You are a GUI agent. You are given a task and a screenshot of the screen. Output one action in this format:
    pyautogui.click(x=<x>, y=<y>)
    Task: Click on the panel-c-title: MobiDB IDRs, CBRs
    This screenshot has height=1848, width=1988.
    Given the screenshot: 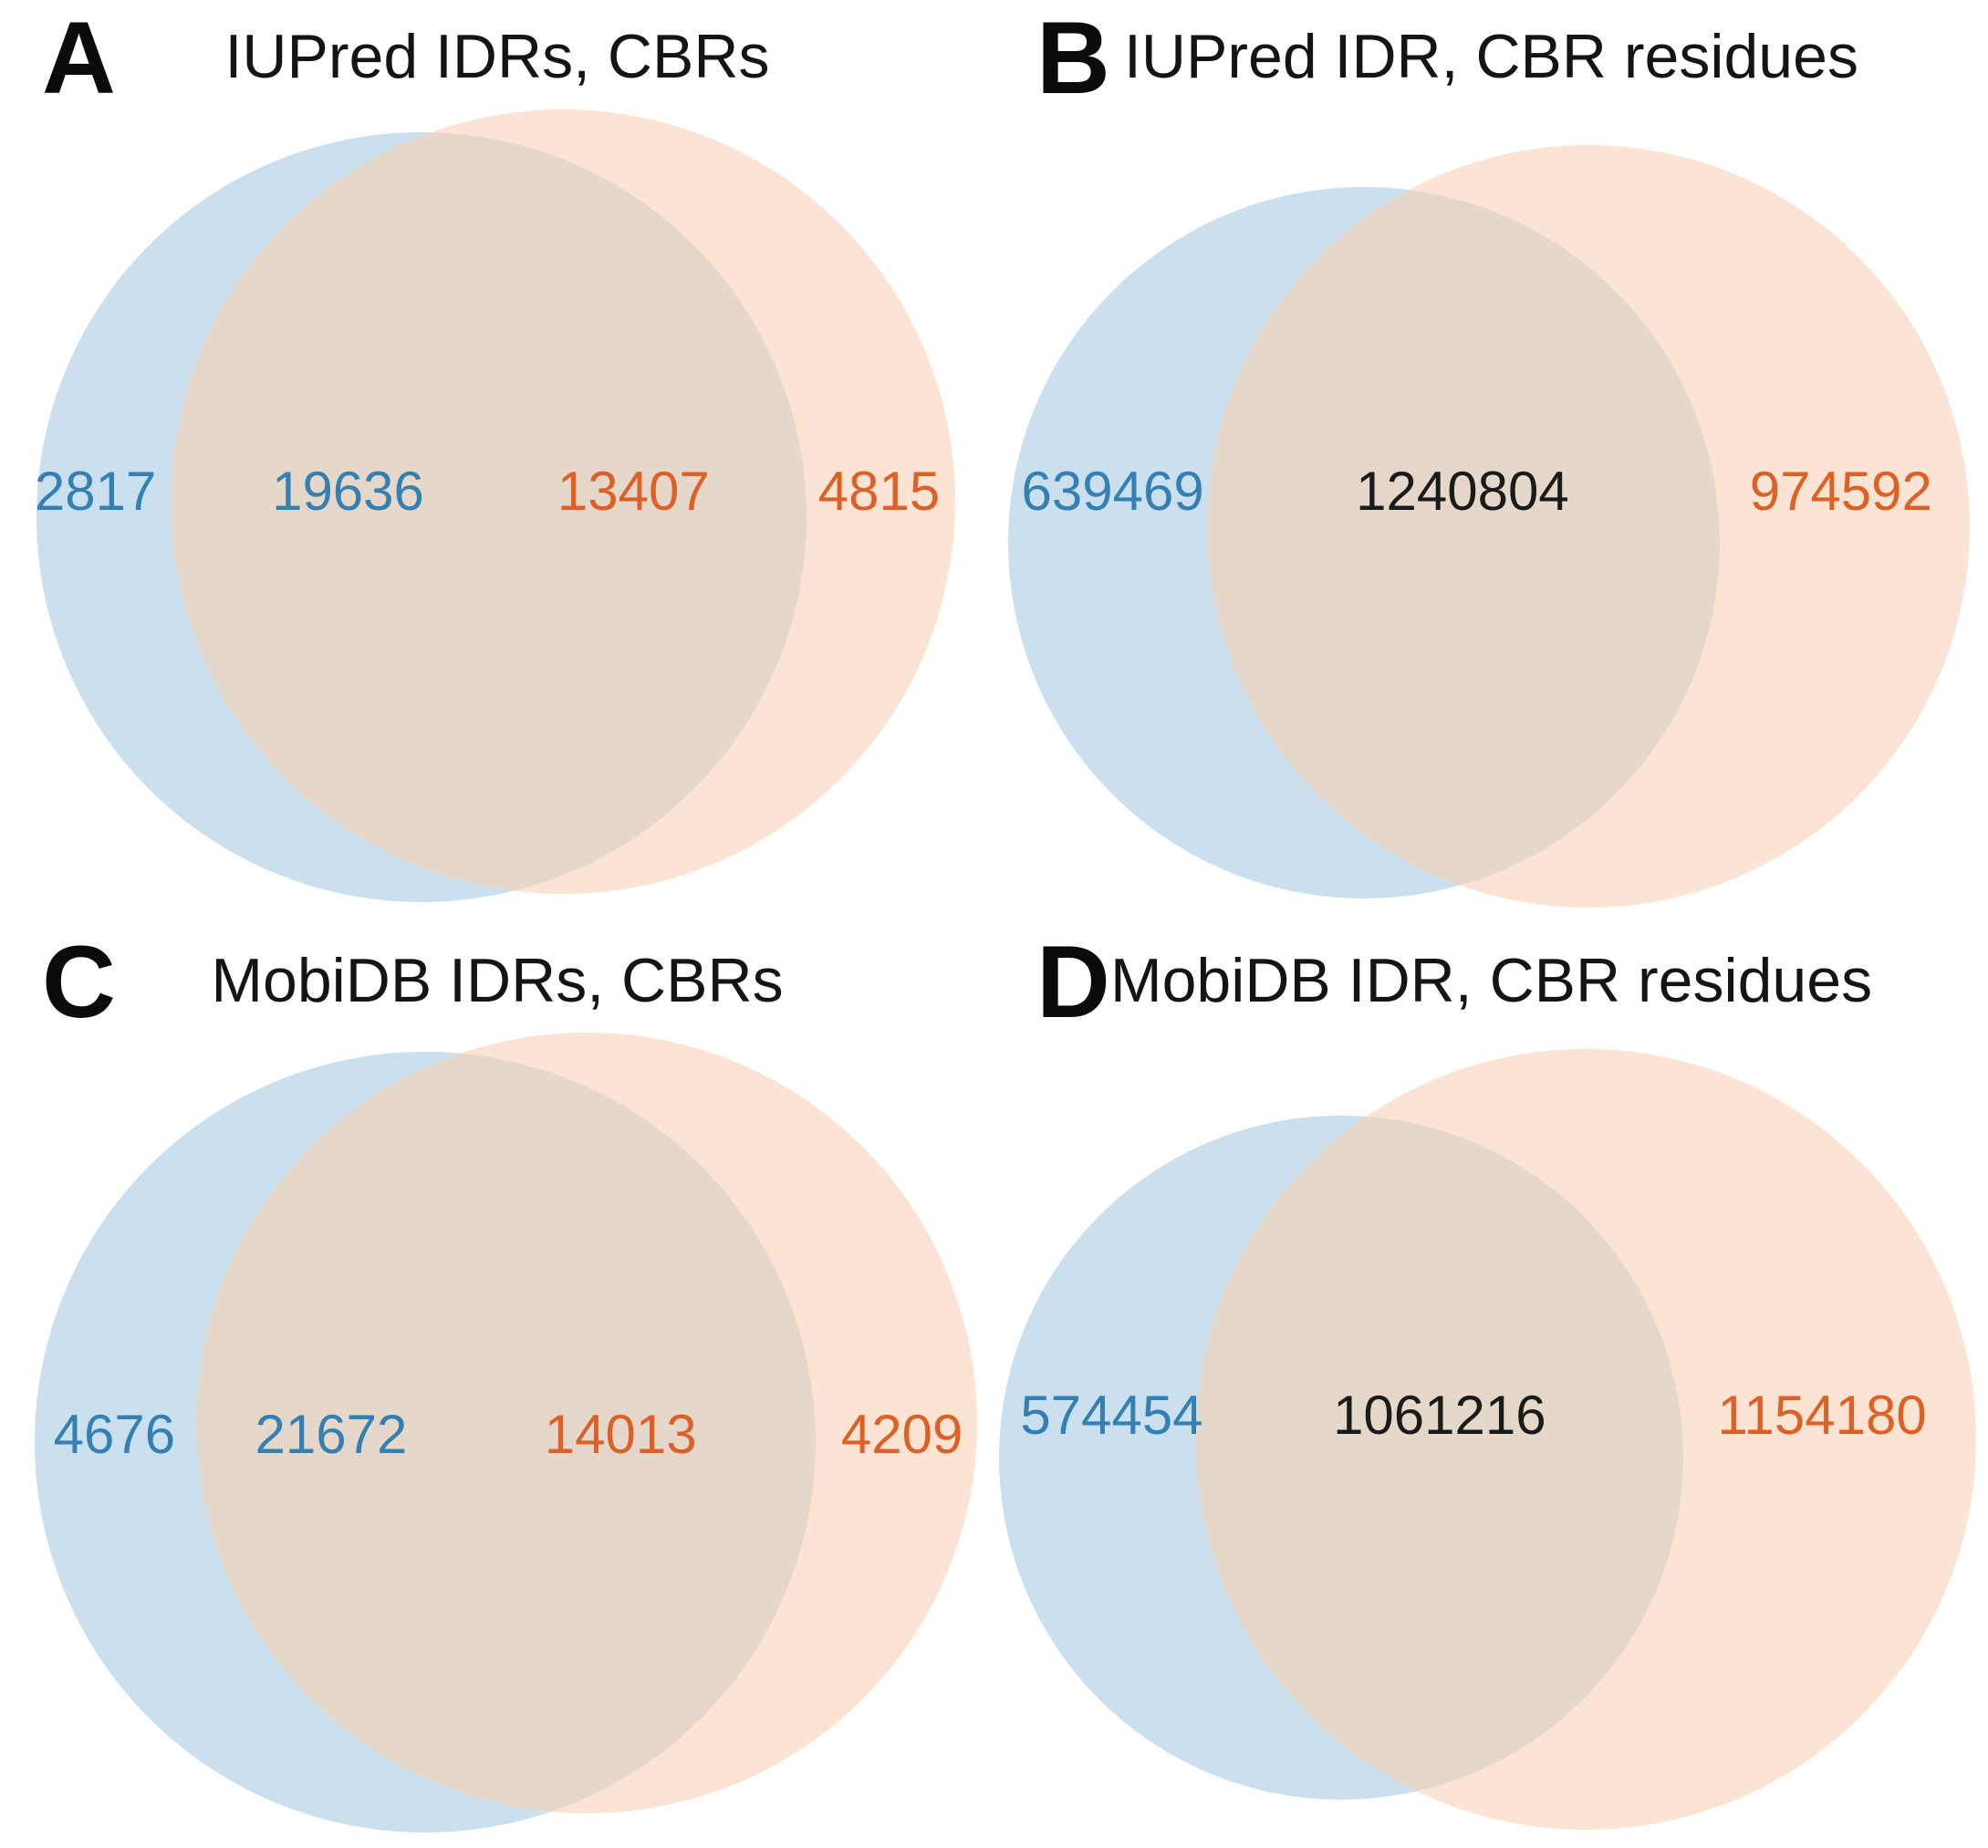 What is the action you would take?
    pyautogui.click(x=497, y=980)
    